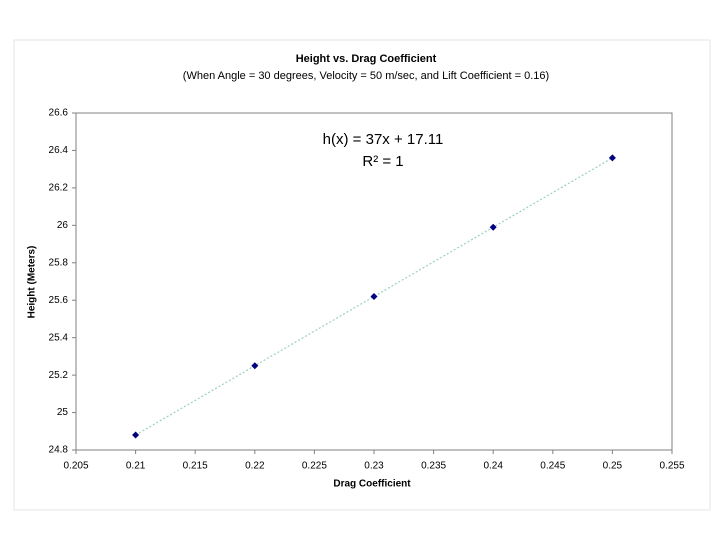 Image resolution: width=720 pixels, height=545 pixels. Describe the element at coordinates (59, 375) in the screenshot. I see `y-tick-label: 25.2` at that location.